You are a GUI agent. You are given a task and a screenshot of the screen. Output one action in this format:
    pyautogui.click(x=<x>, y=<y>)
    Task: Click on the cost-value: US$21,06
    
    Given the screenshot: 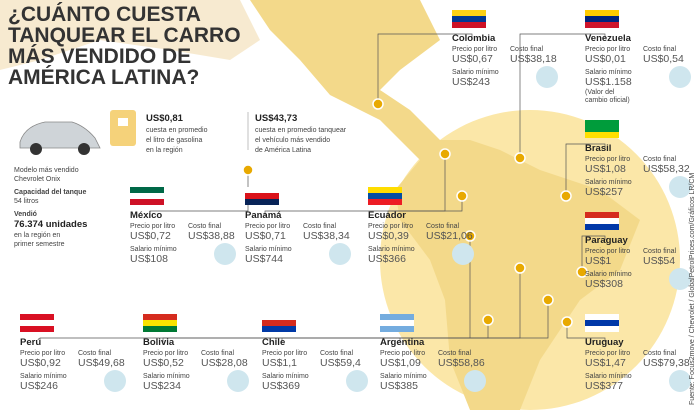 What is the action you would take?
    pyautogui.click(x=449, y=236)
    